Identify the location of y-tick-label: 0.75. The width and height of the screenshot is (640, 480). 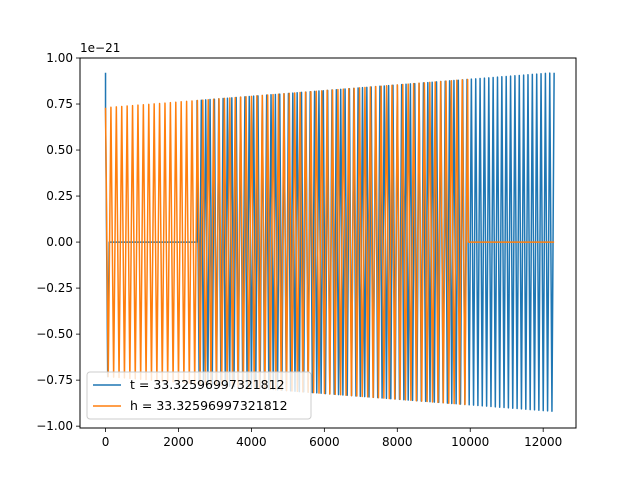
(59, 104).